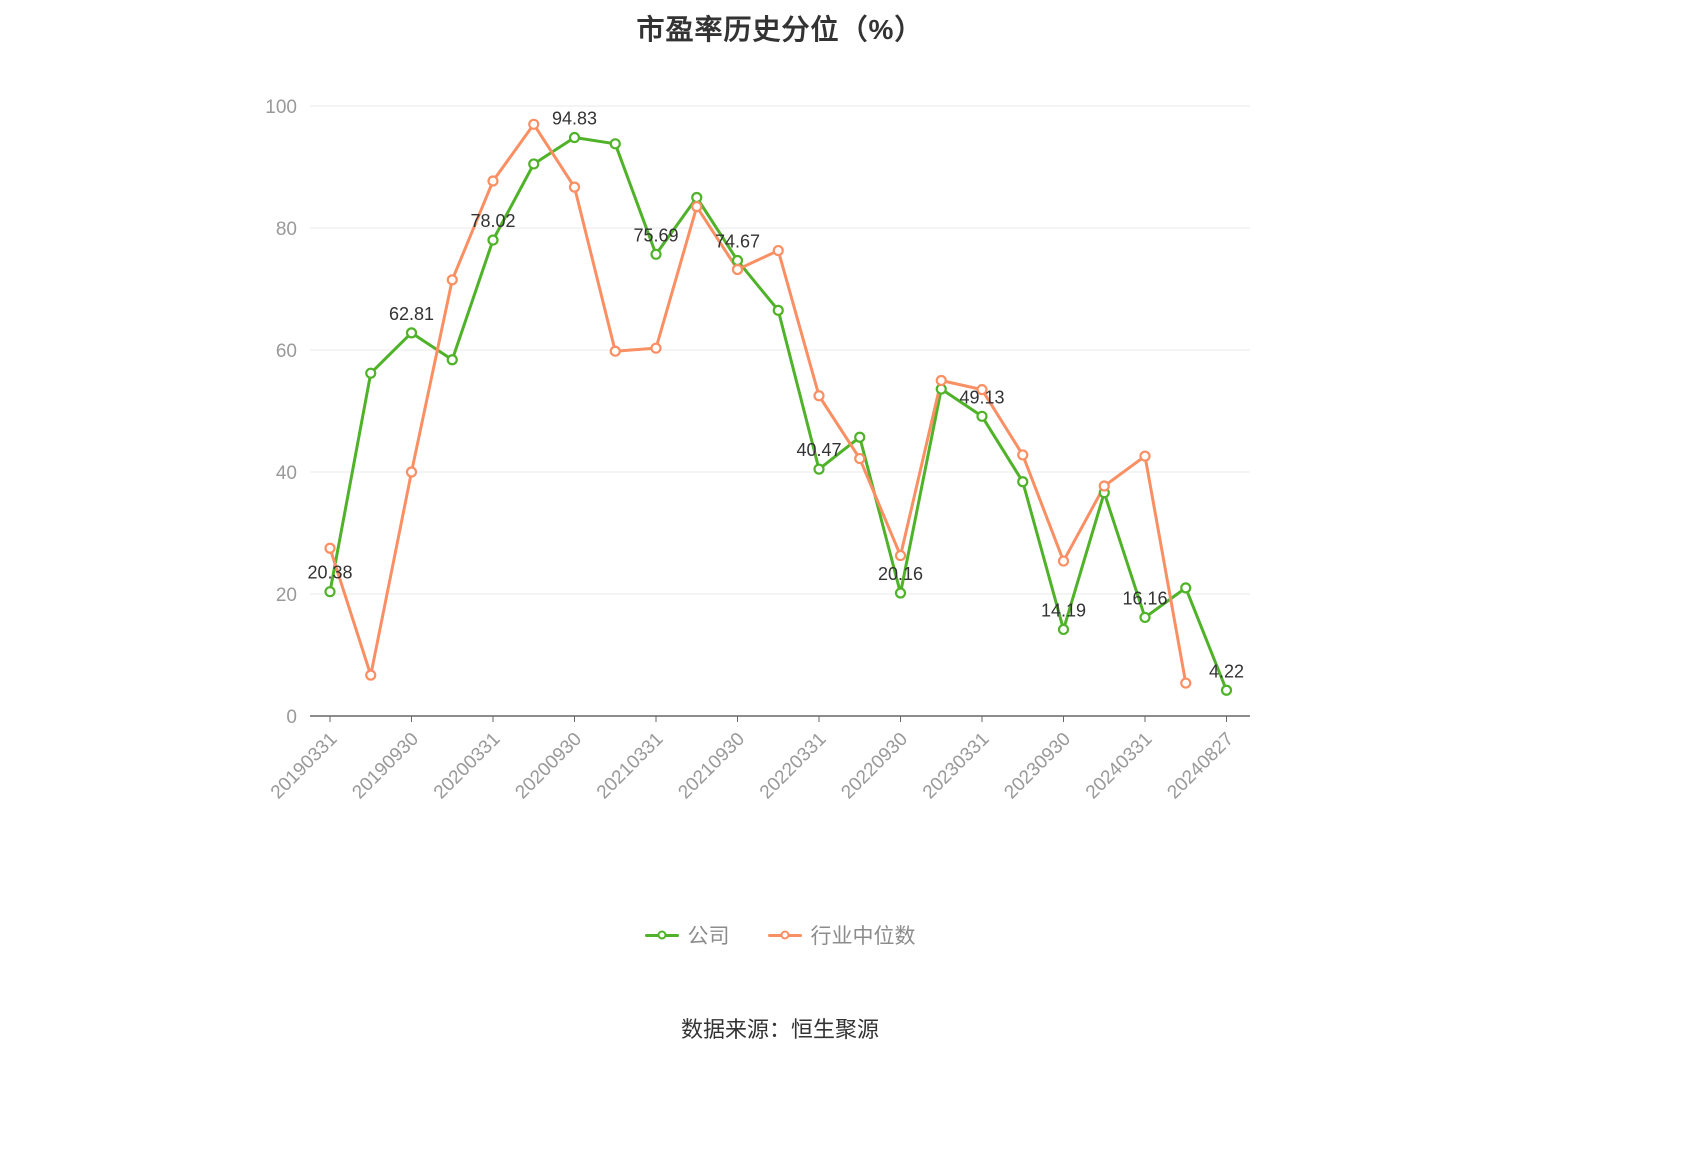 The image size is (1700, 1150). Describe the element at coordinates (329, 573) in the screenshot. I see `data-label: 20.38` at that location.